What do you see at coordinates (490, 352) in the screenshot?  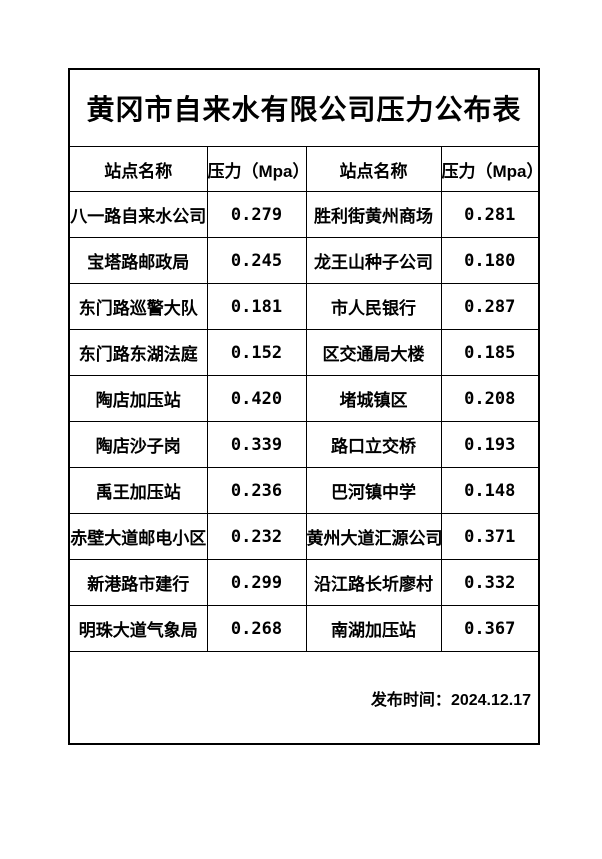 I see `pressure-value-cell: 0.185` at bounding box center [490, 352].